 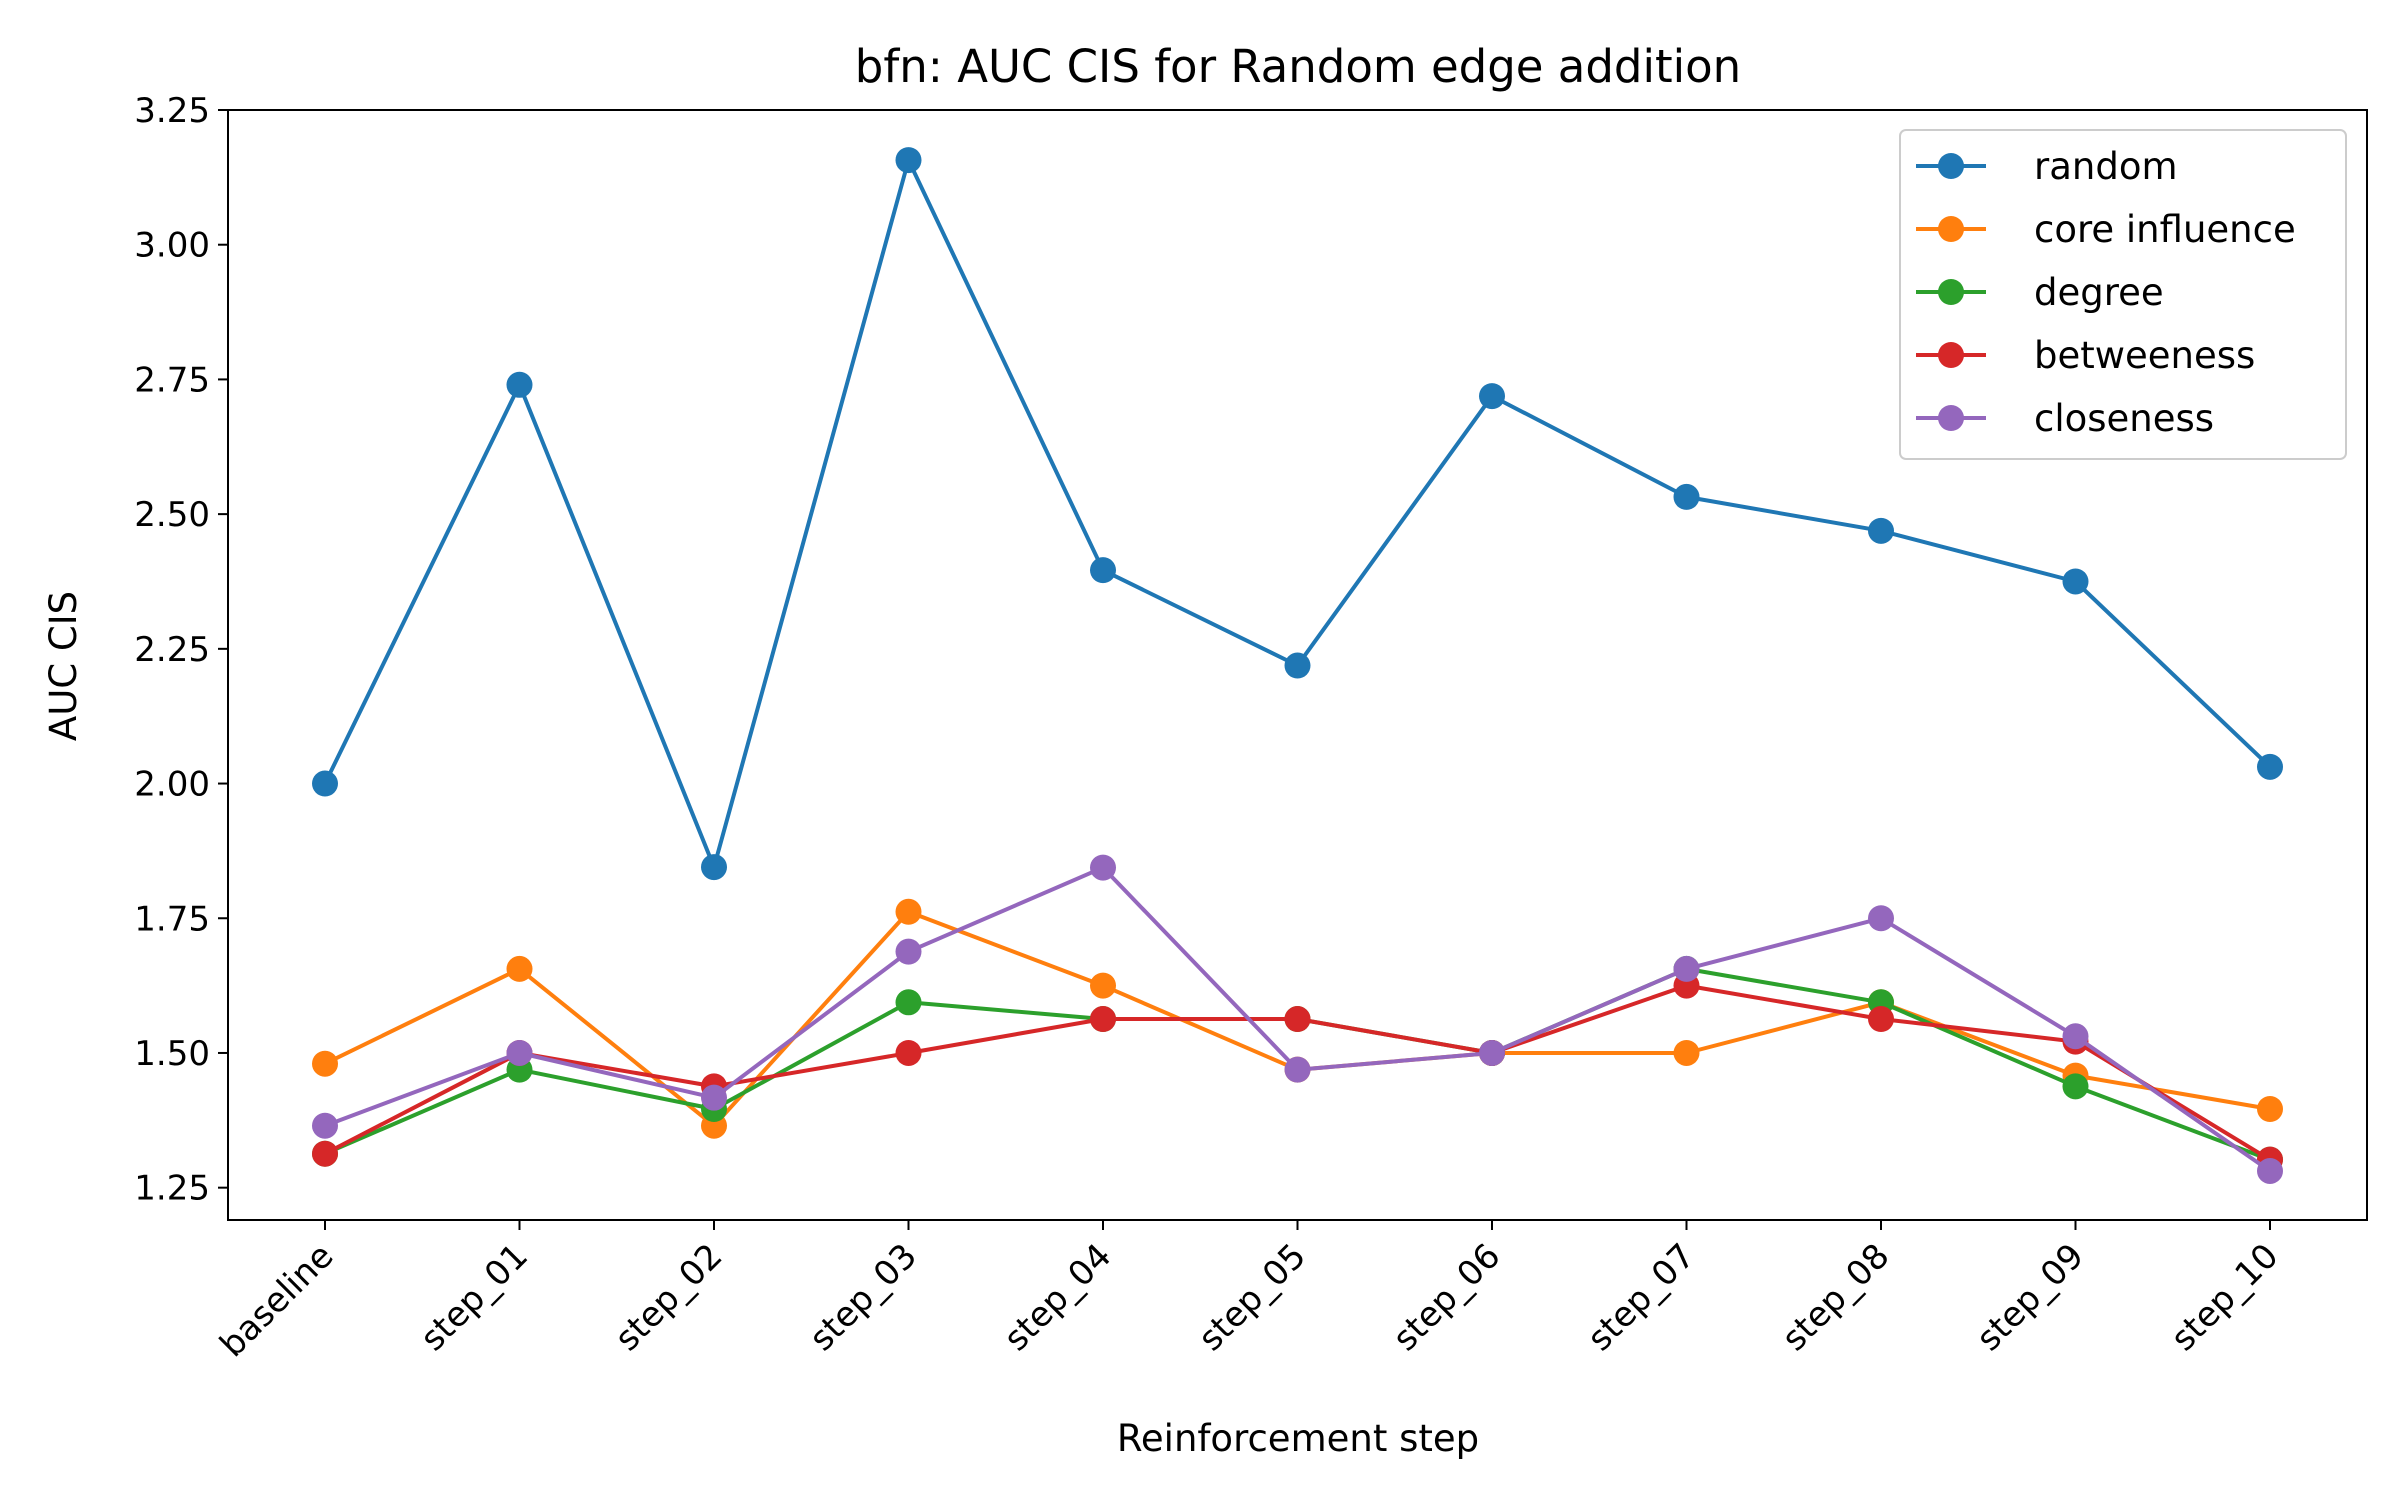 I want to click on y-tick-label: 2.75, so click(x=172, y=380).